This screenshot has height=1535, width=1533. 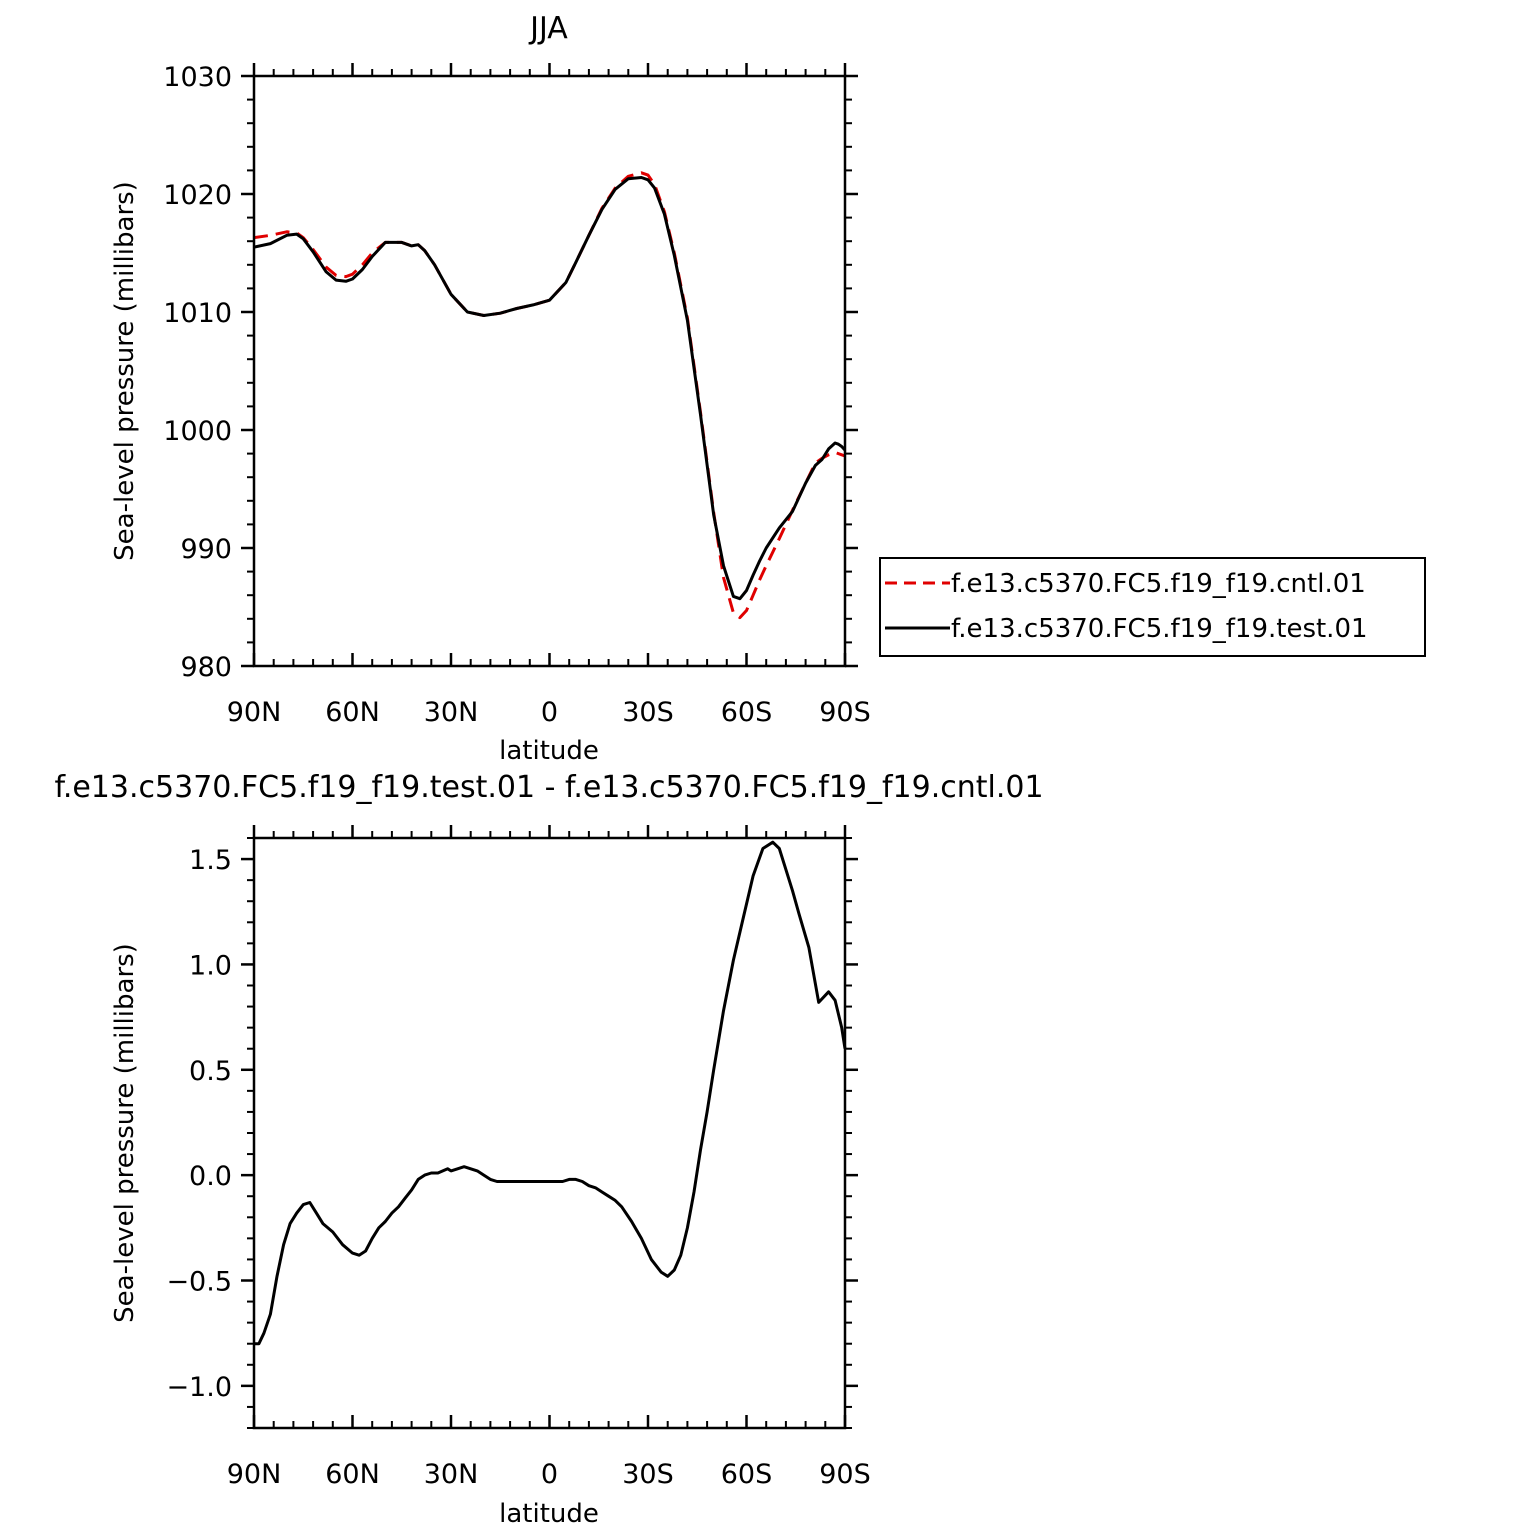 I want to click on y-tick-label: −0.5, so click(x=199, y=1282).